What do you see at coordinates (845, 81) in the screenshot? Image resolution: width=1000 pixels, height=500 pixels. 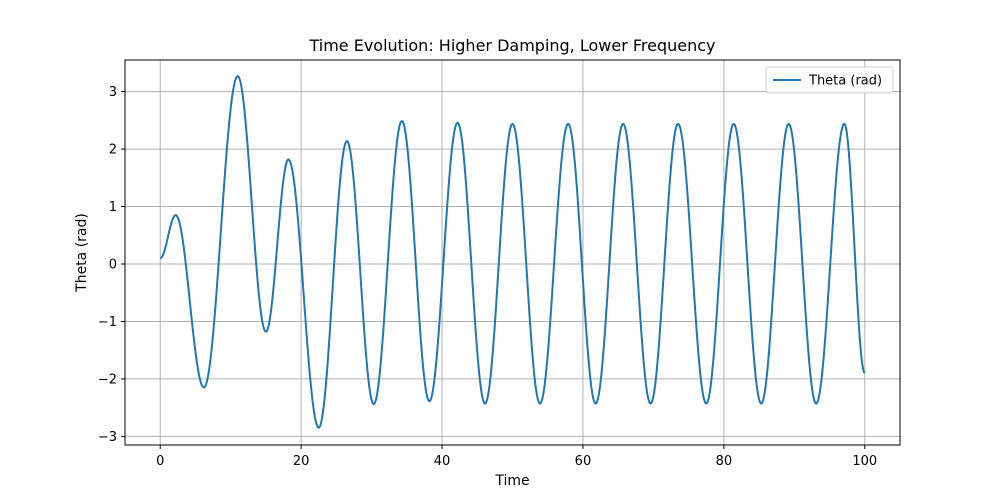 I see `legend-label: Theta (rad)` at bounding box center [845, 81].